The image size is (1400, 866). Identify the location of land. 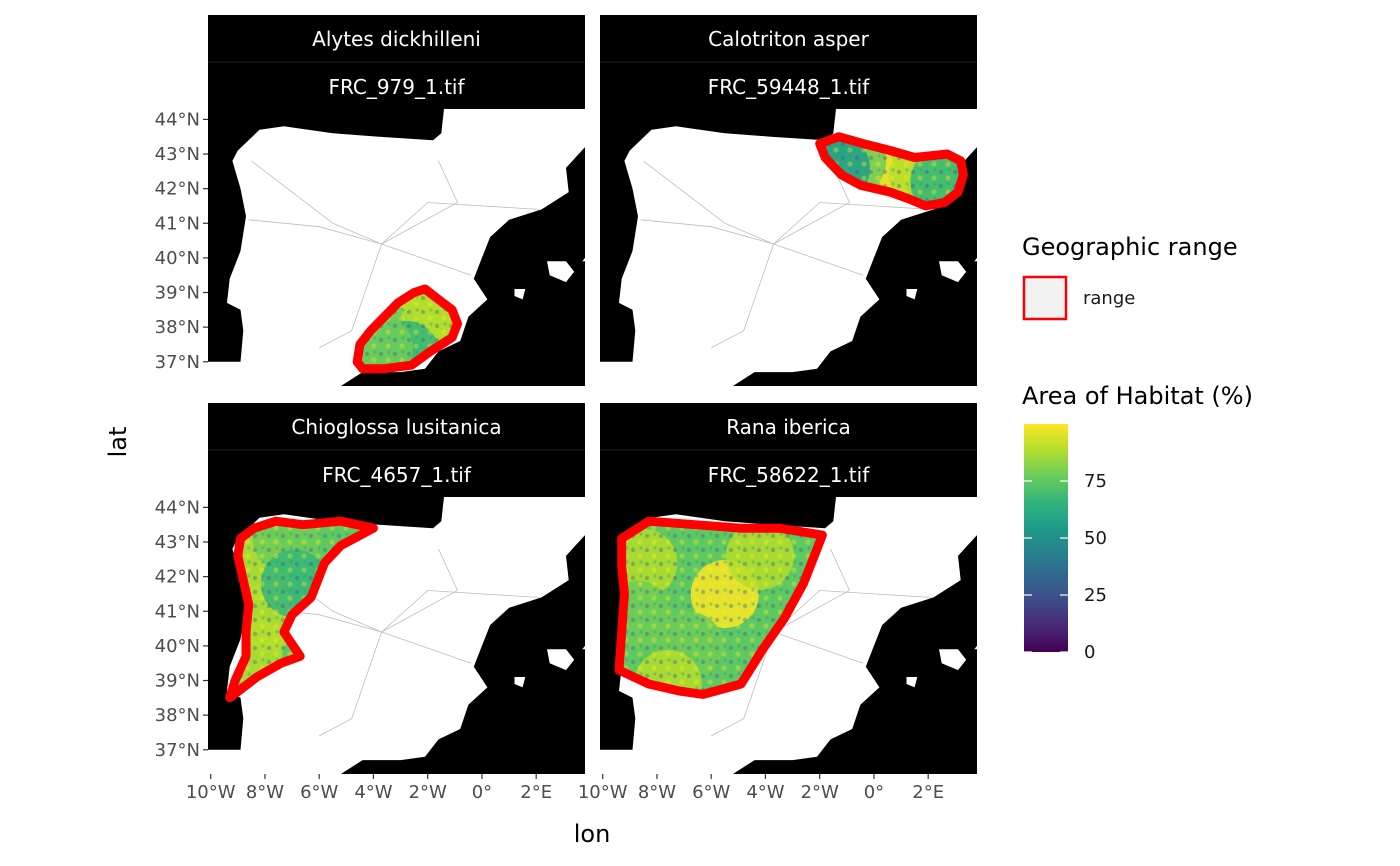
(396, 247).